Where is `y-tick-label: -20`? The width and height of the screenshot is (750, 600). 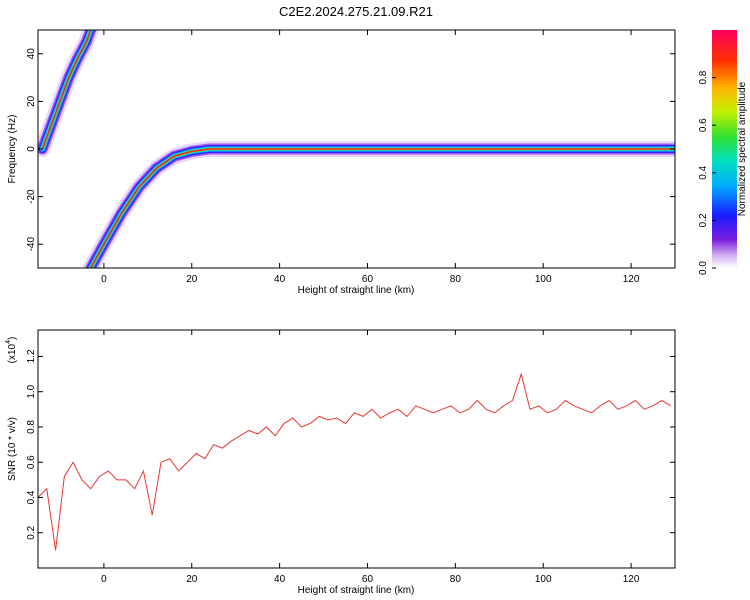 y-tick-label: -20 is located at coordinates (31, 196).